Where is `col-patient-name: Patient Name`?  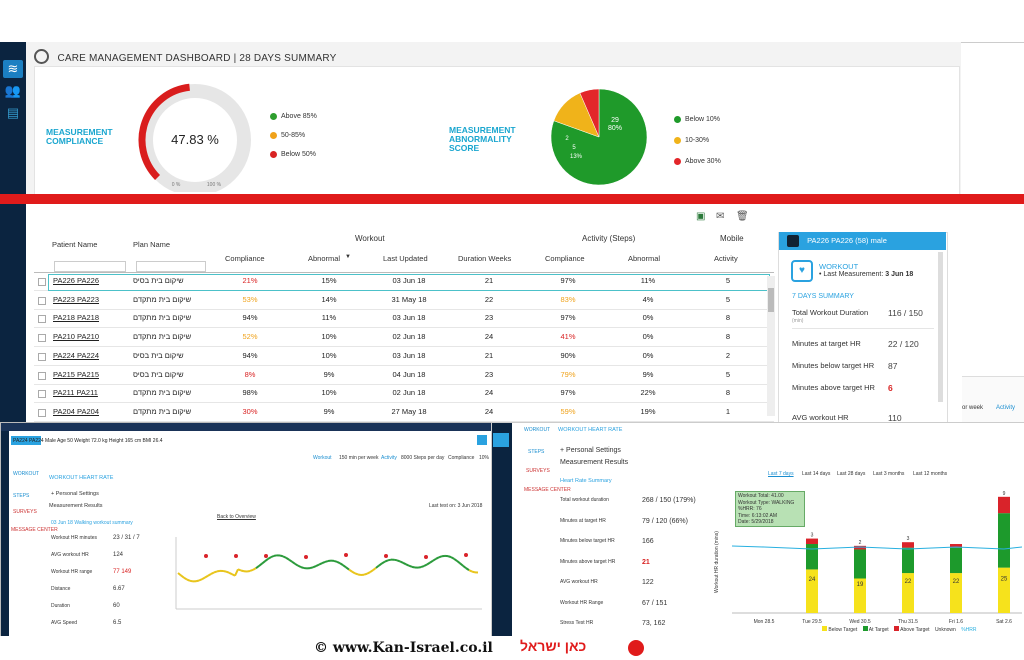 col-patient-name: Patient Name is located at coordinates (75, 244).